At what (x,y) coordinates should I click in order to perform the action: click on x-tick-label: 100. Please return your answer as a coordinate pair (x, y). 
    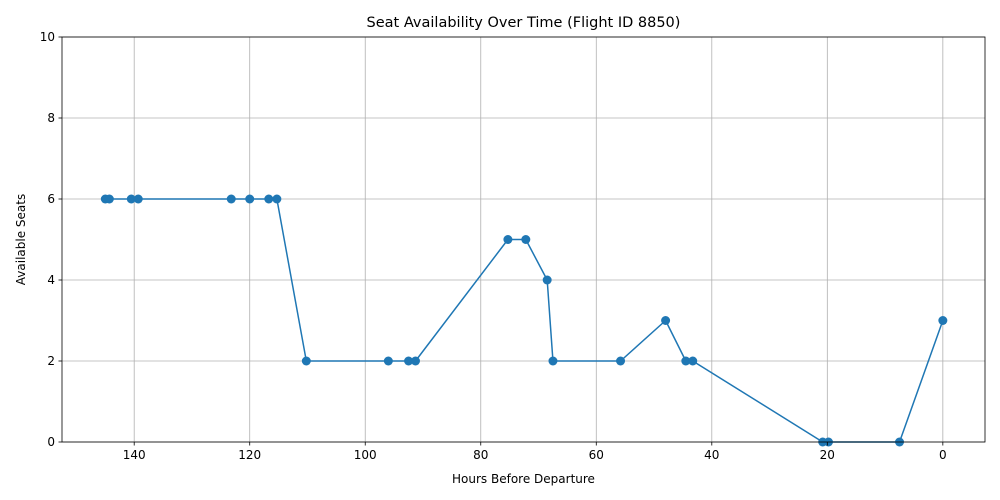
    Looking at the image, I should click on (365, 455).